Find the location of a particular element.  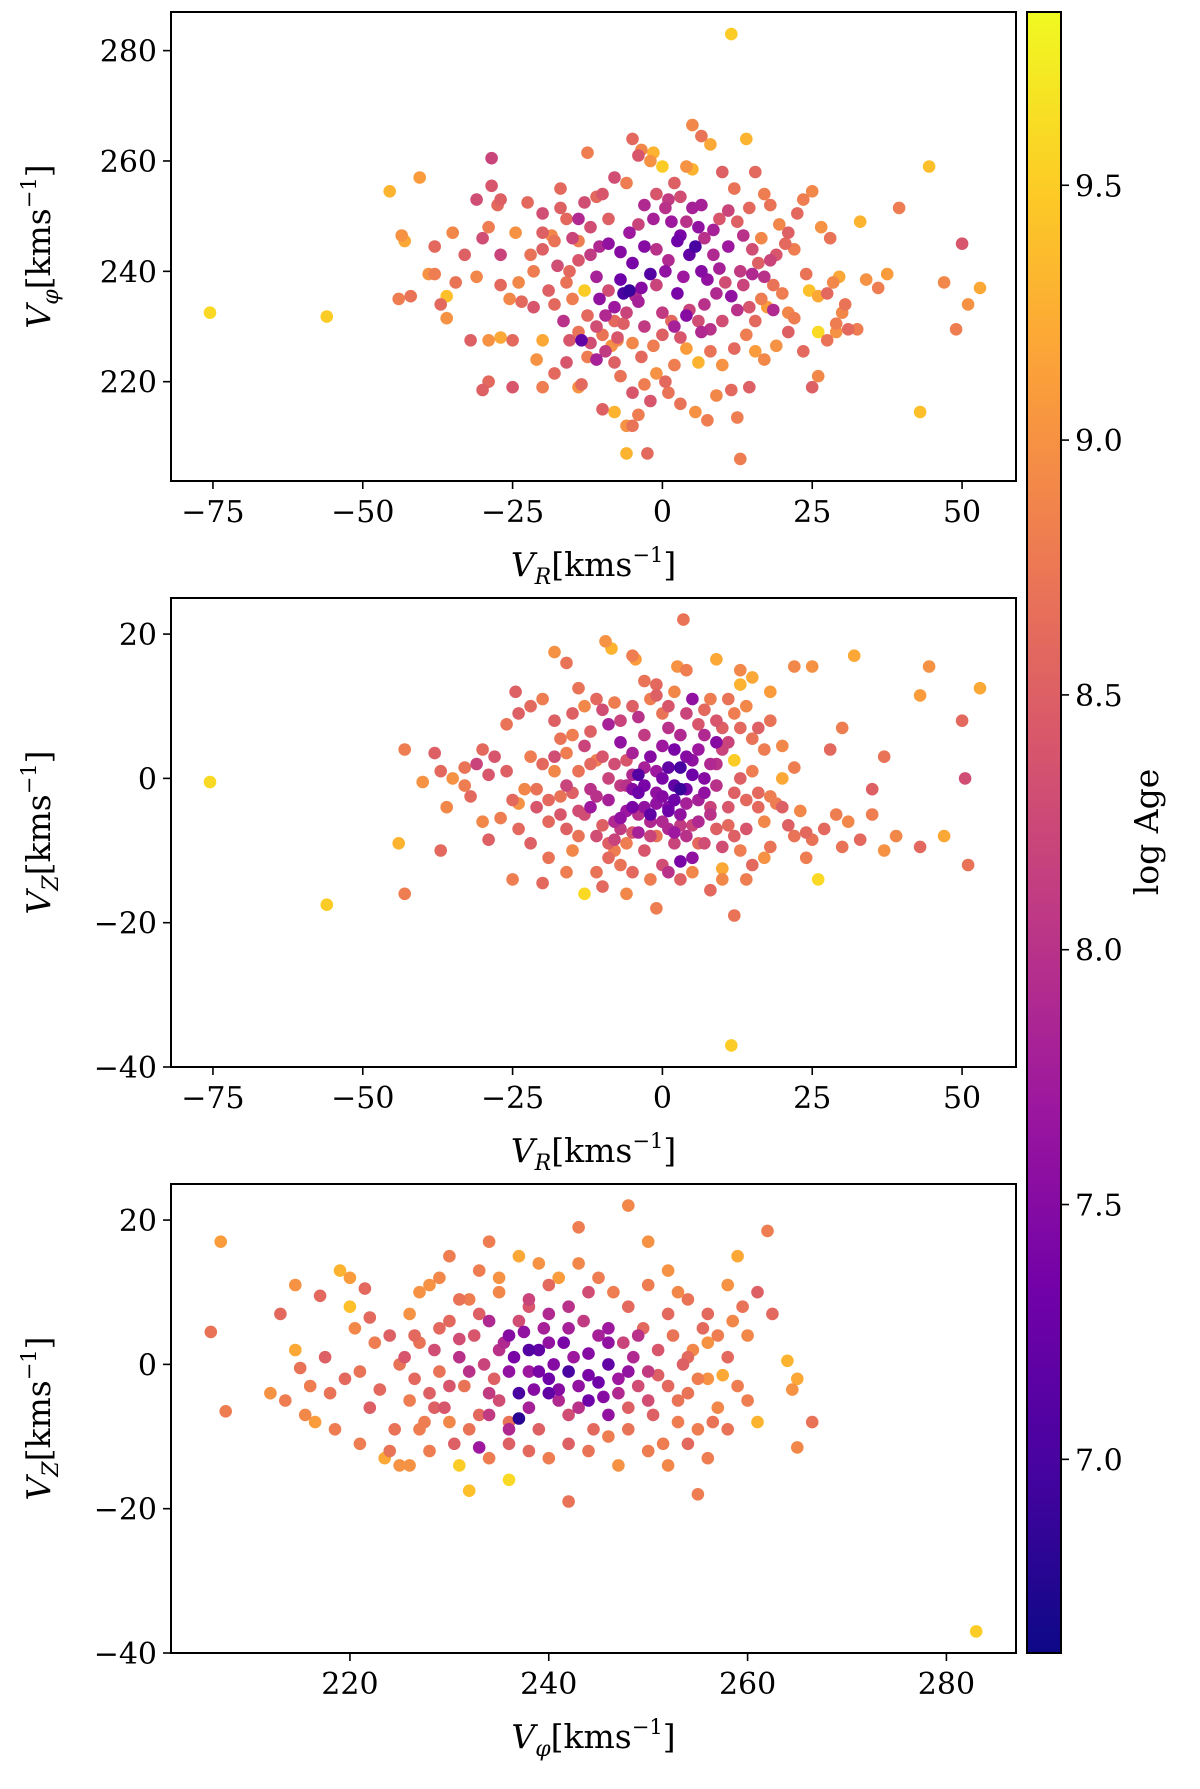

x-tick-label: −25 is located at coordinates (512, 1098).